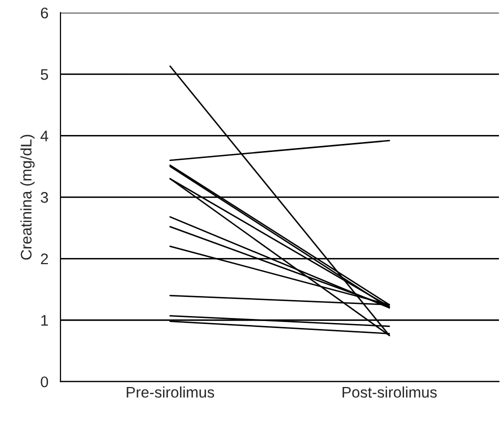 Image resolution: width=504 pixels, height=424 pixels. I want to click on y-tick-label: 6, so click(44, 13).